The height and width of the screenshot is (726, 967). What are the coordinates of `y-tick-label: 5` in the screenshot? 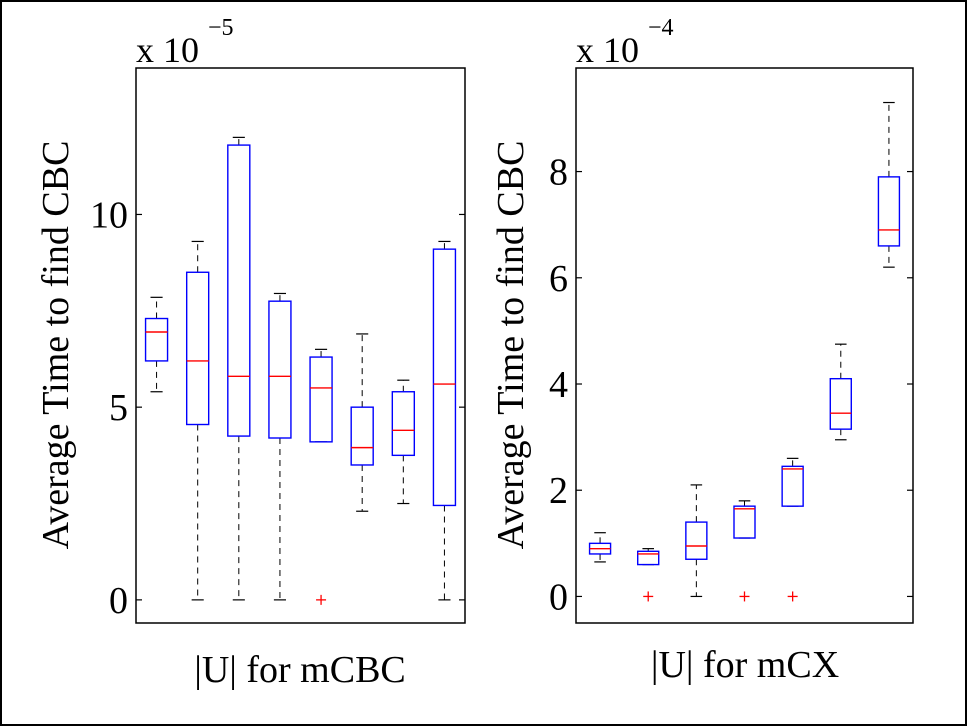 It's located at (118, 408).